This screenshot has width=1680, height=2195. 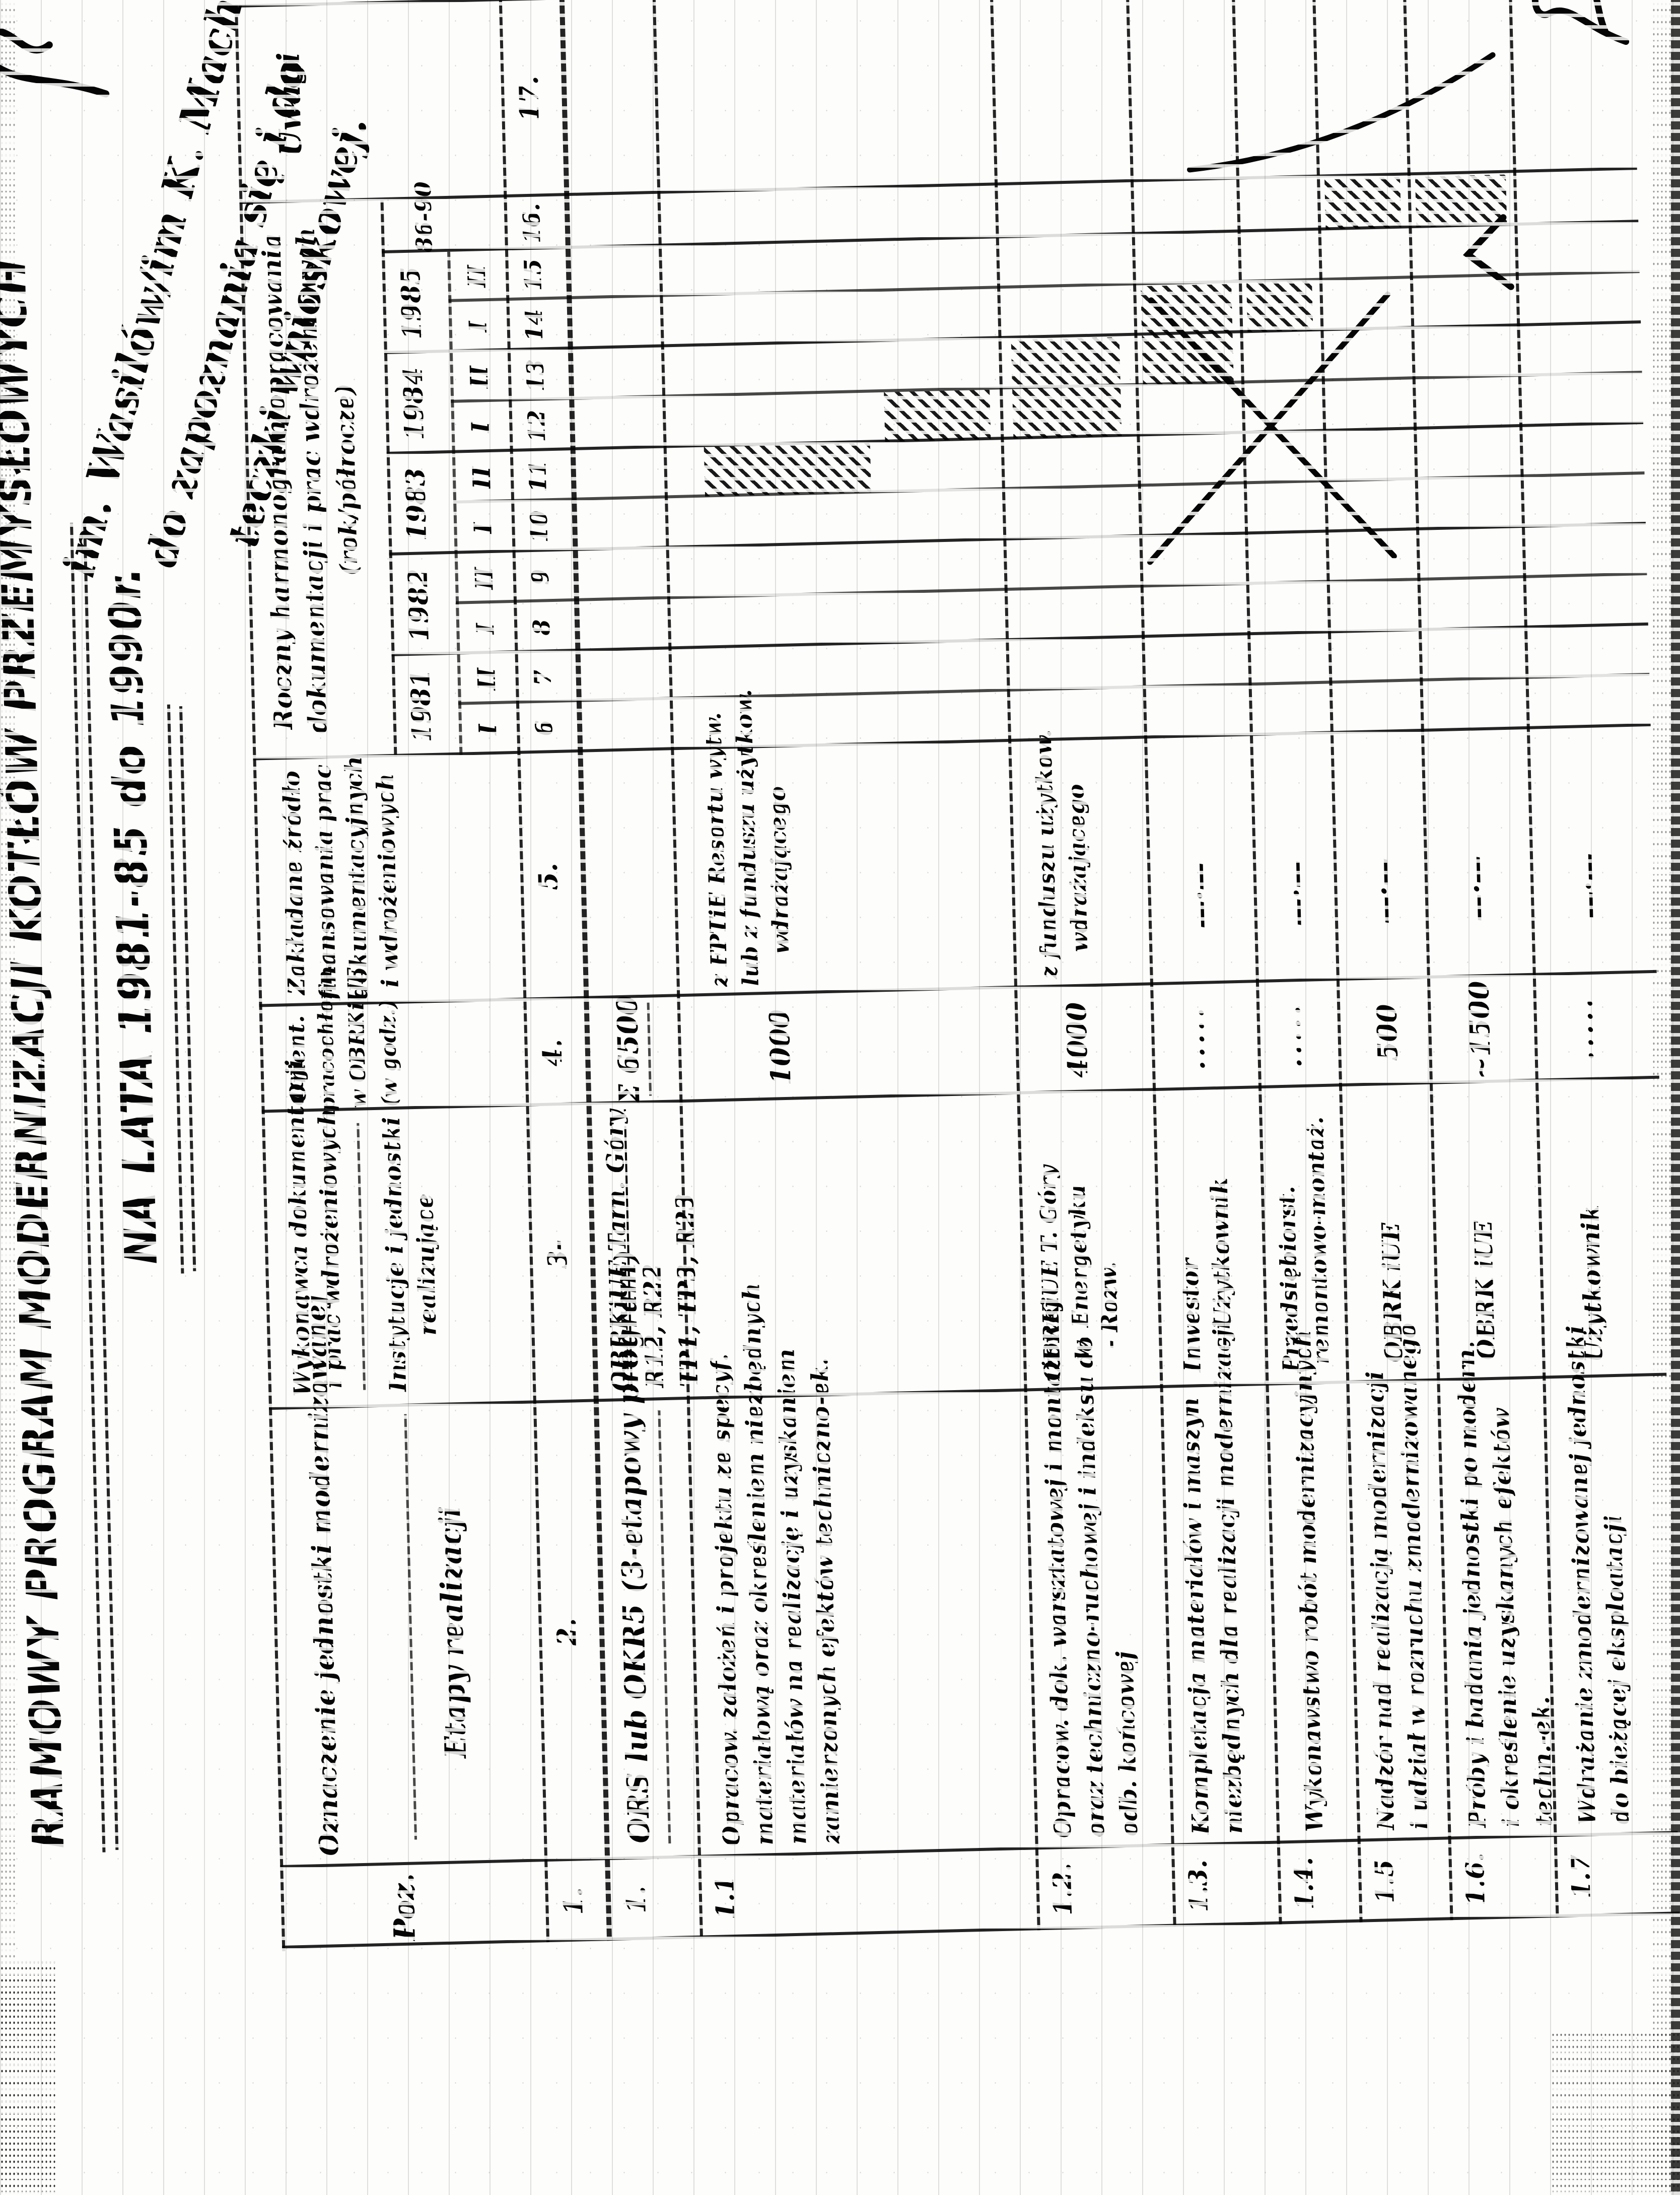 What do you see at coordinates (452, 1632) in the screenshot?
I see `header-col2-sub: Etapy realizacji` at bounding box center [452, 1632].